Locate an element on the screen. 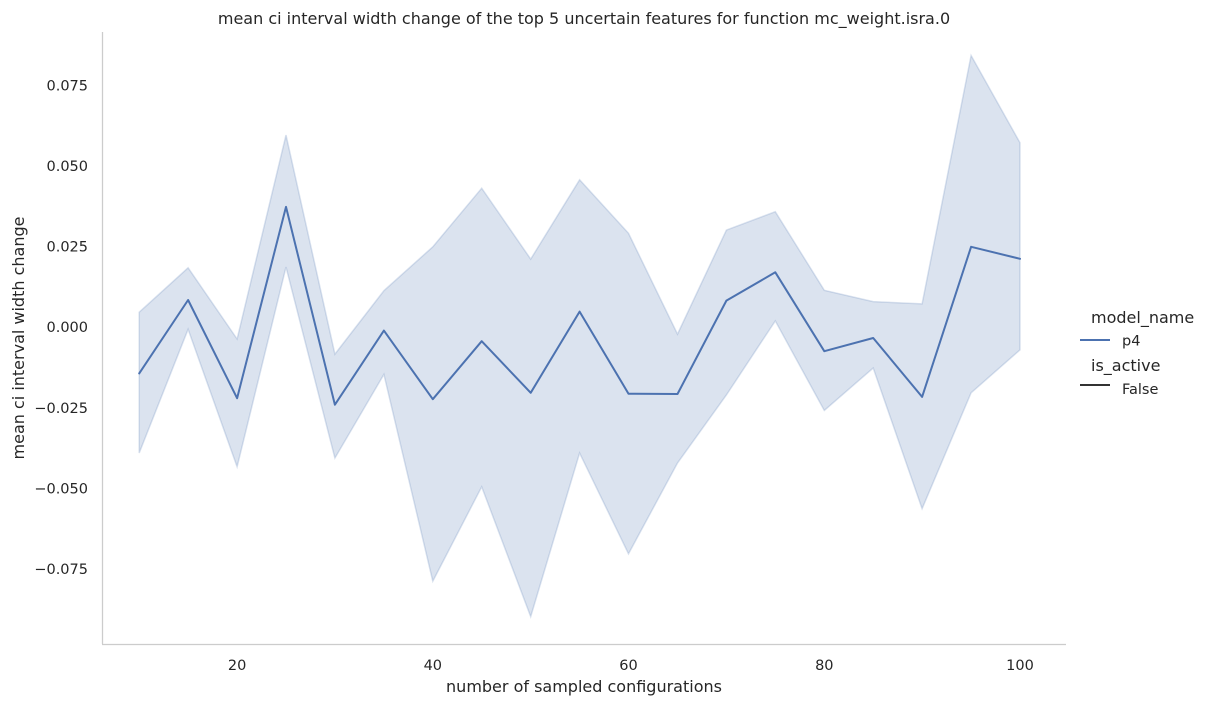 This screenshot has height=706, width=1212. y-tick-label: 0.000 is located at coordinates (67, 328).